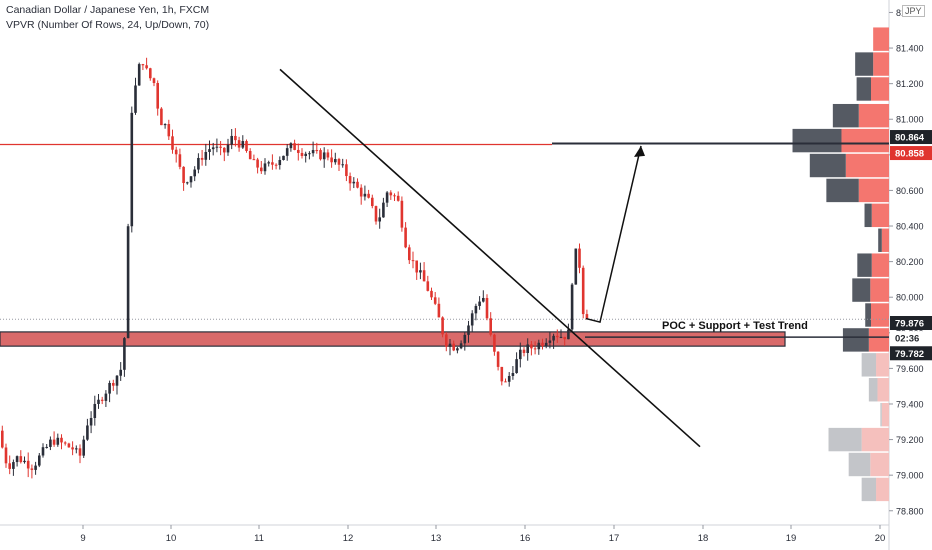 This screenshot has width=932, height=550. What do you see at coordinates (910, 511) in the screenshot?
I see `price-tick-label: 78.800` at bounding box center [910, 511].